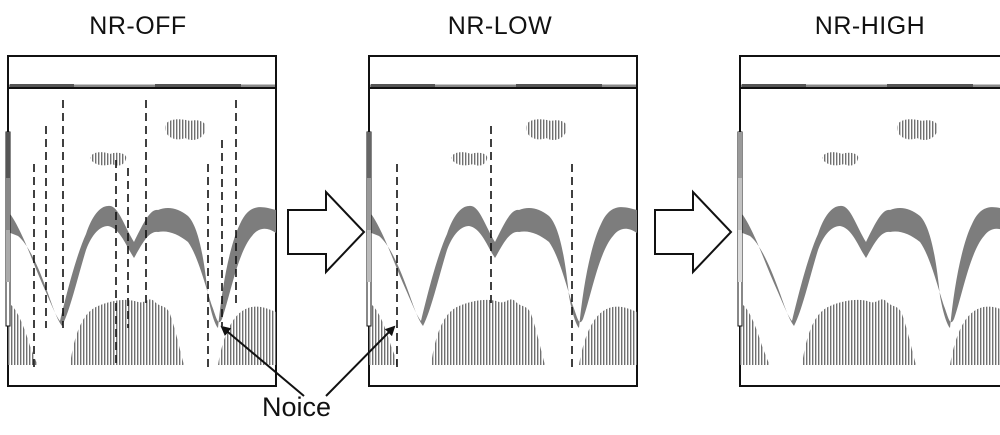 Image resolution: width=1000 pixels, height=435 pixels. I want to click on panel-title-nr-off: NR-OFF, so click(138, 26).